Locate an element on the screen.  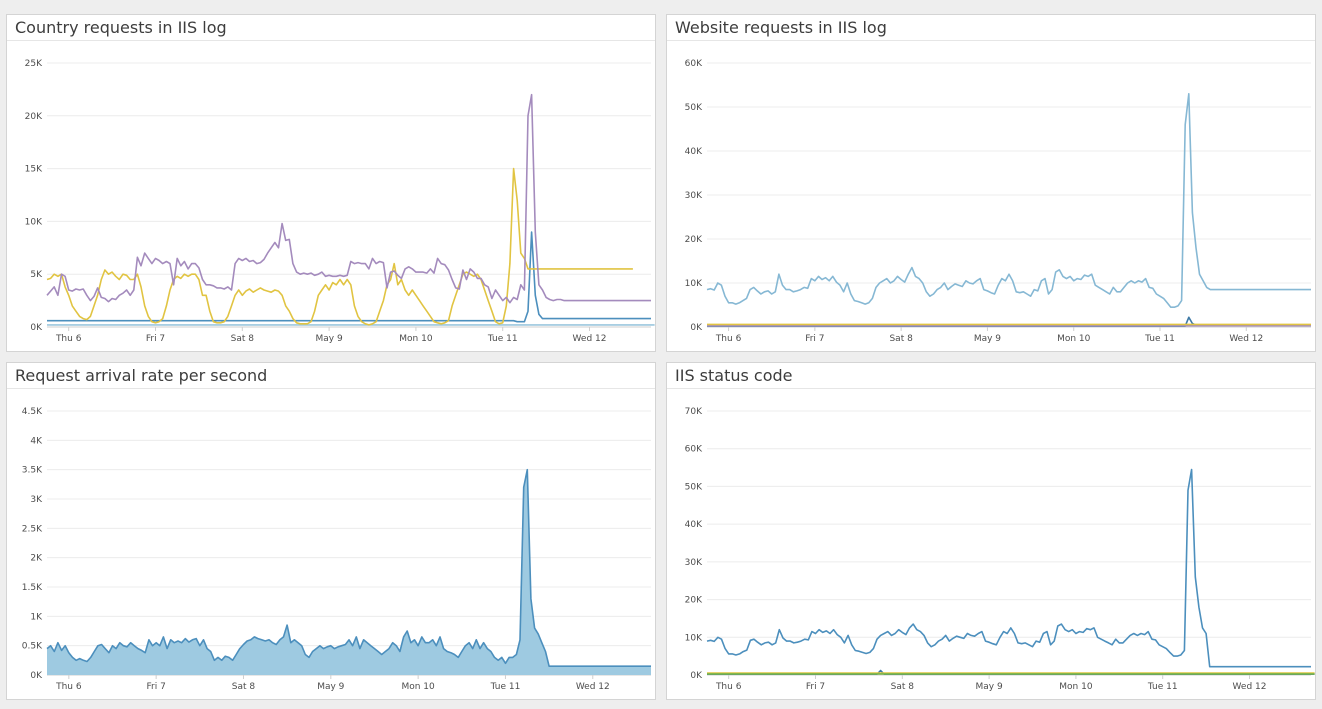
y-tick-label: 3.5K is located at coordinates (32, 471).